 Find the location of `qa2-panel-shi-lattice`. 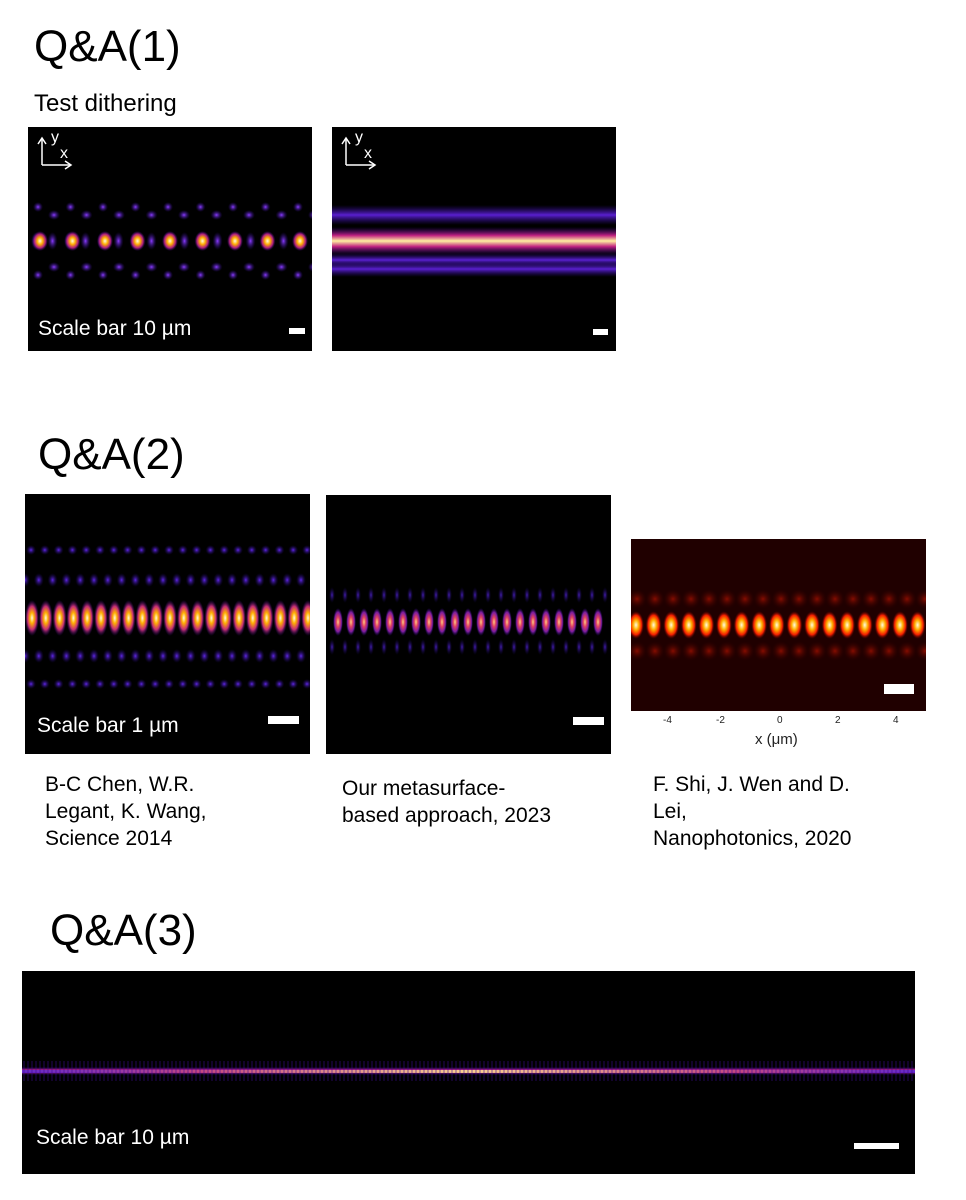

qa2-panel-shi-lattice is located at coordinates (778, 625).